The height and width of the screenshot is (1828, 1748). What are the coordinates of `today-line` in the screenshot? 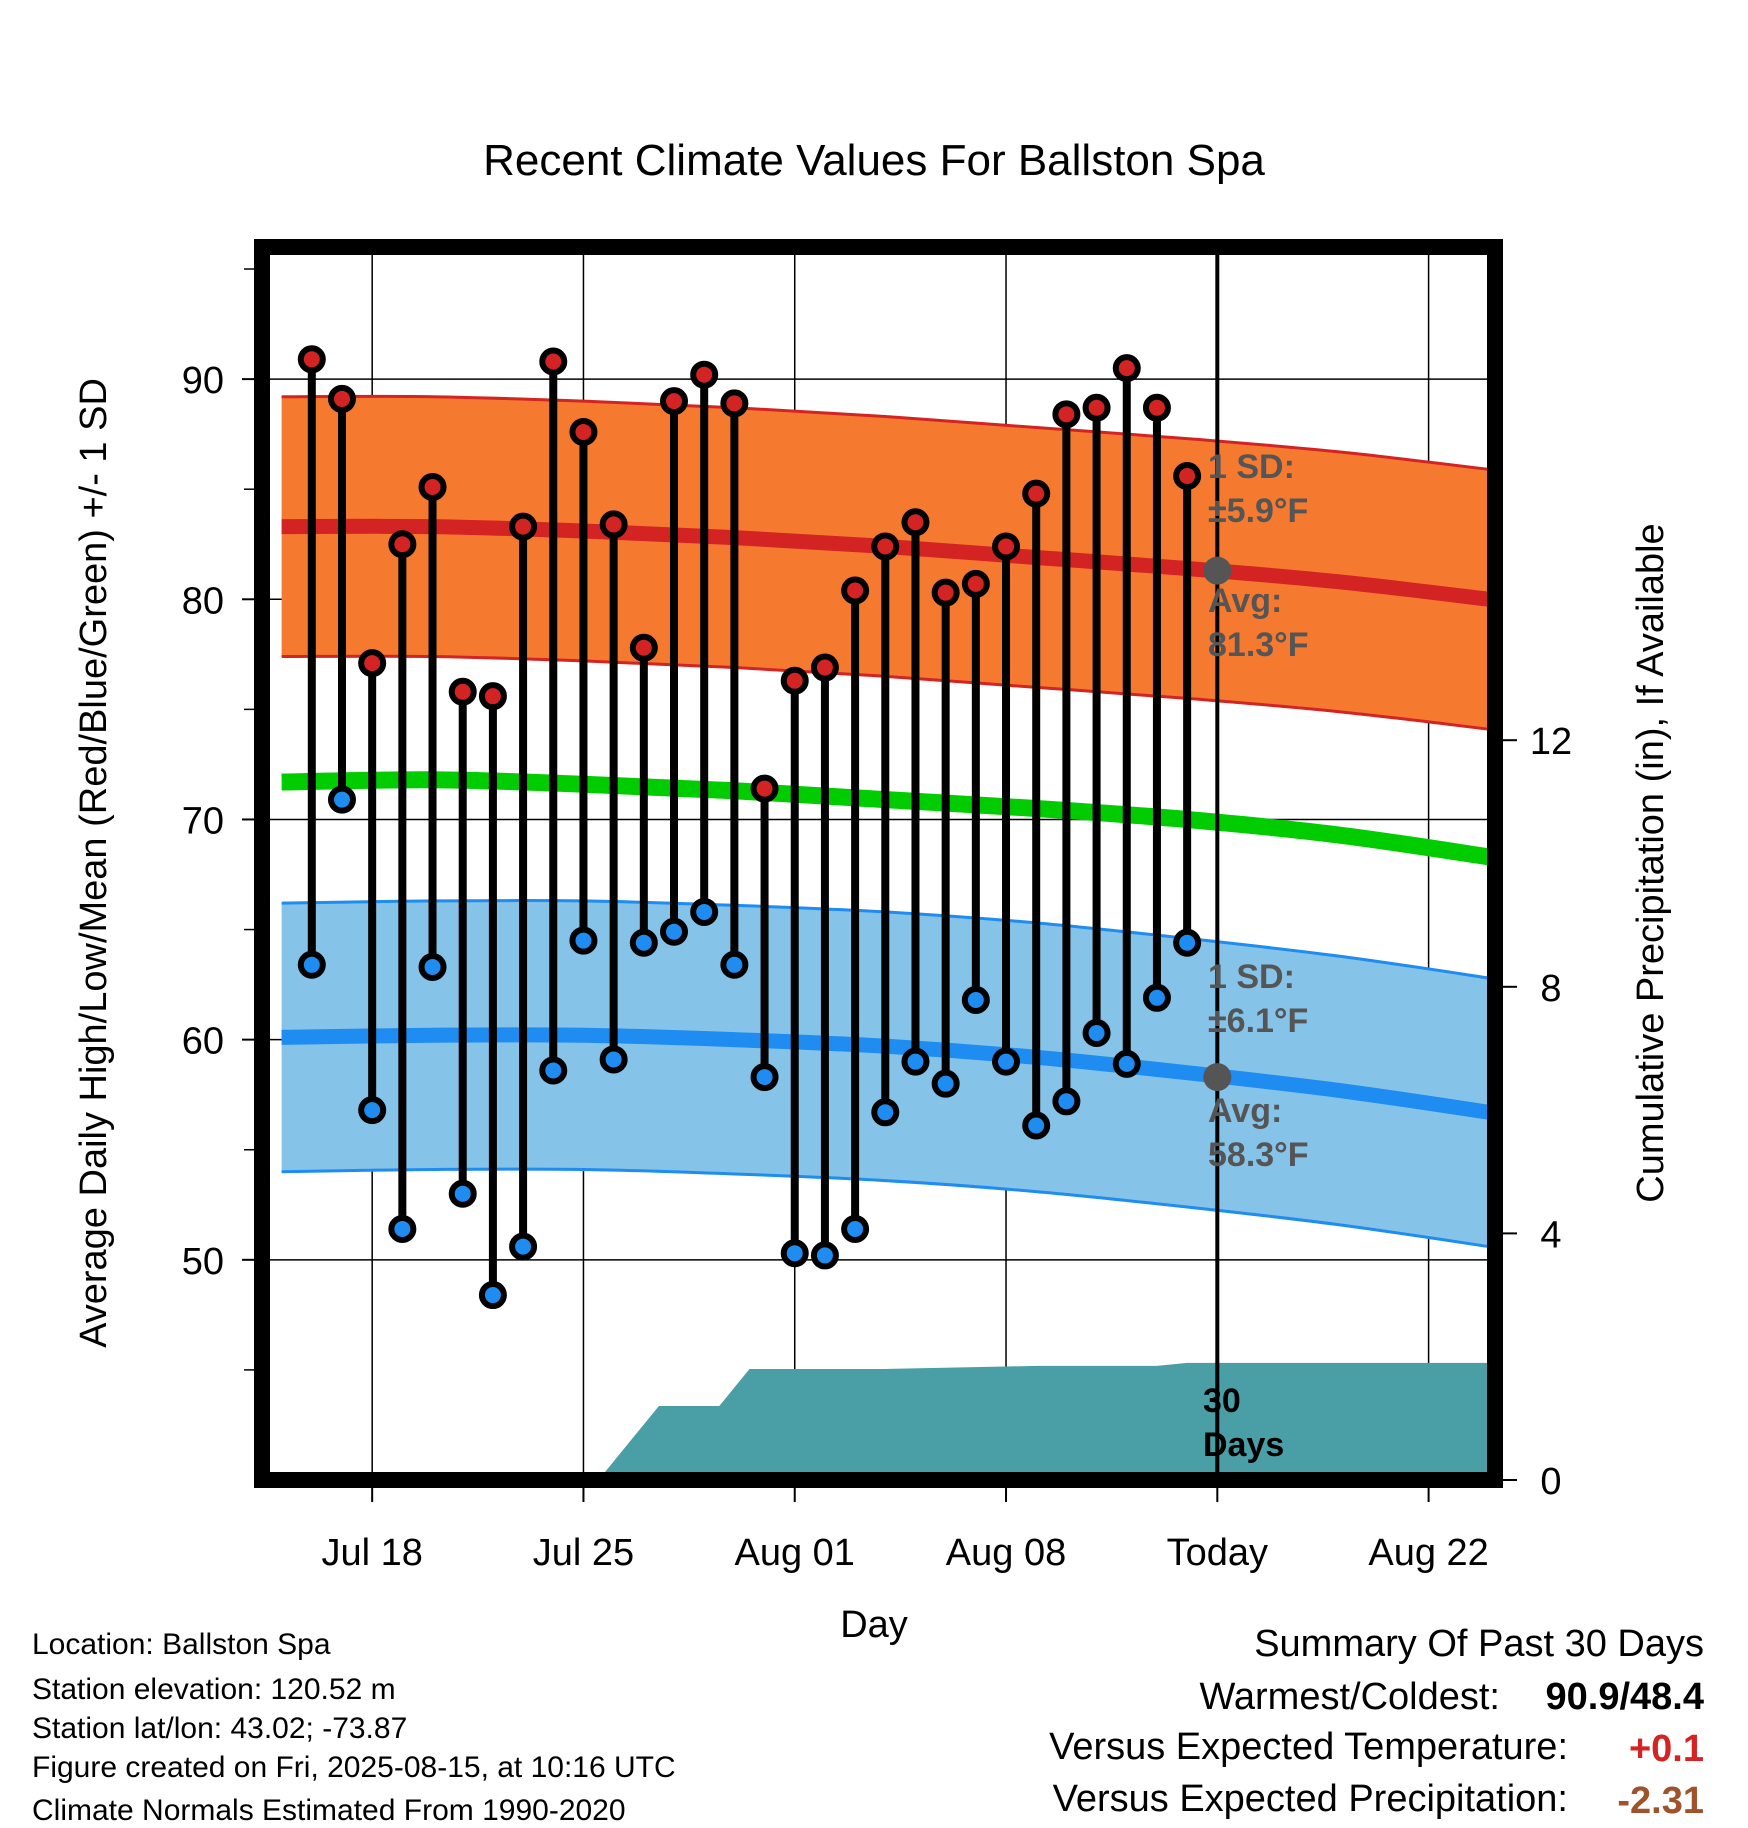 It's located at (1217, 863).